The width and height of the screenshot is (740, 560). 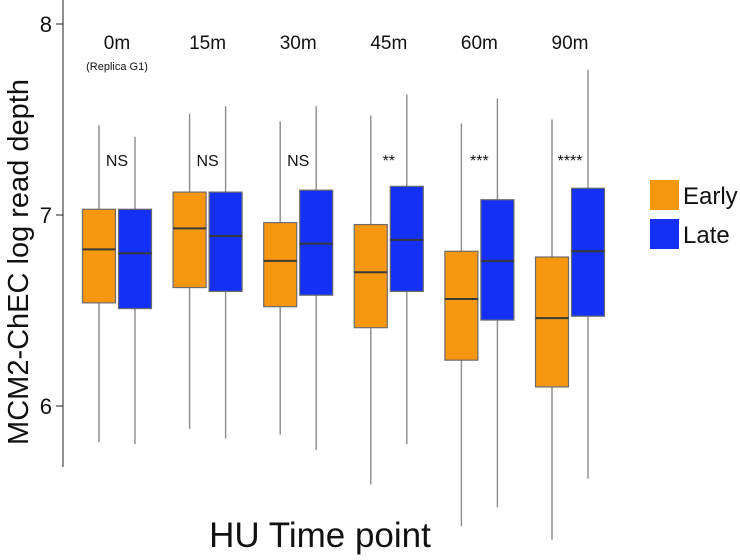 I want to click on category-label: 30m, so click(x=298, y=43).